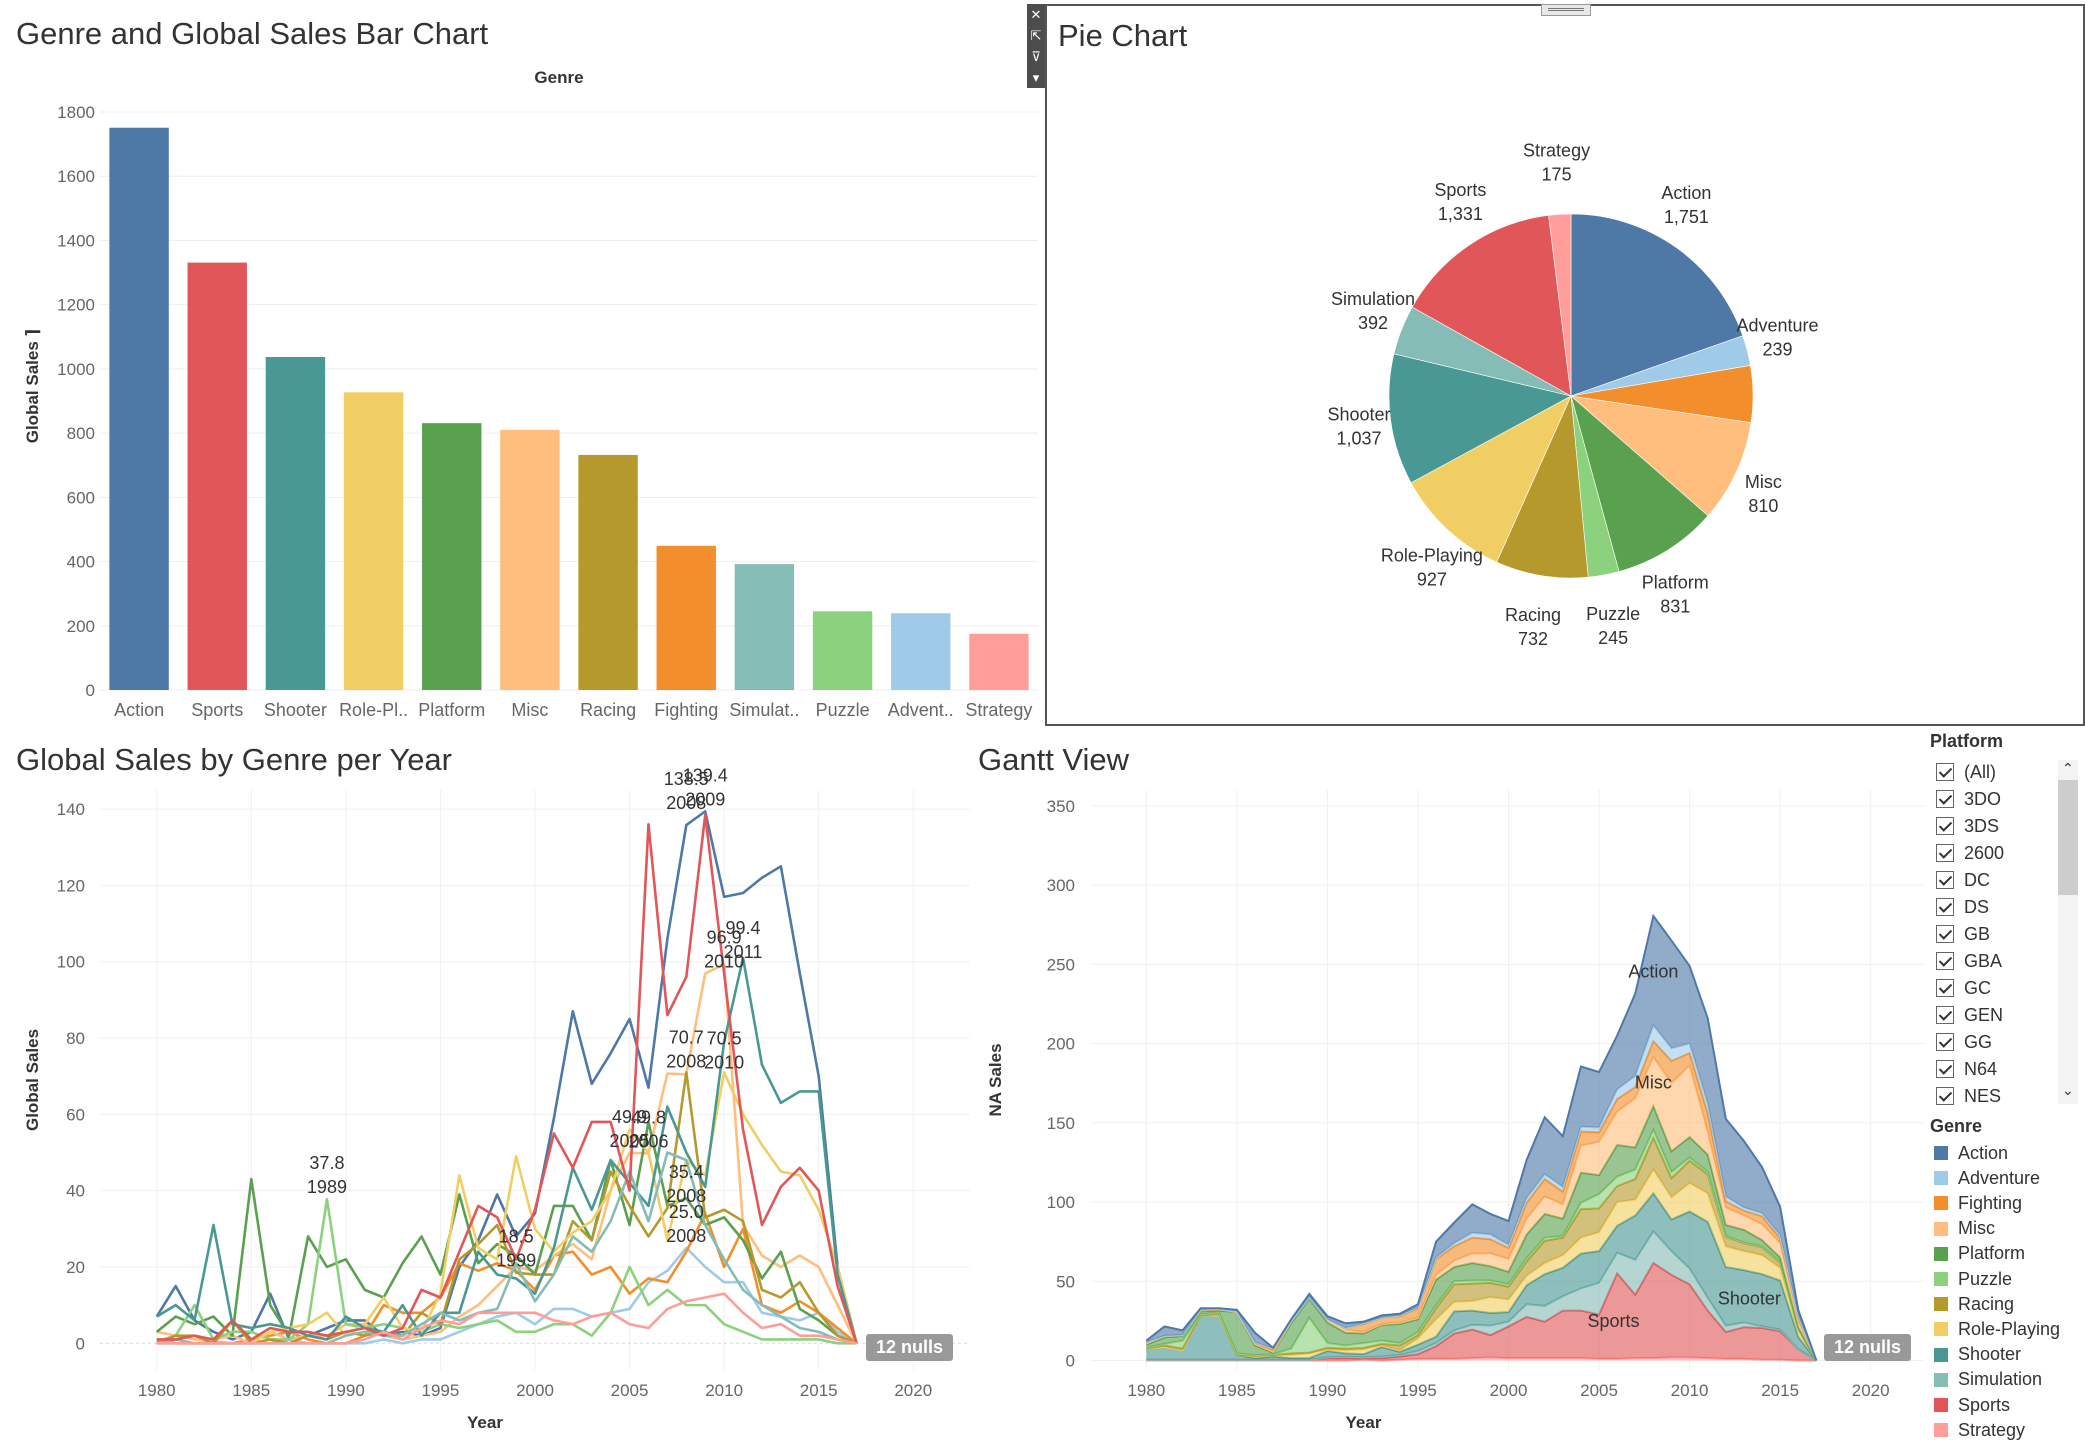 This screenshot has height=1449, width=2085. What do you see at coordinates (516, 1249) in the screenshot?
I see `line-annotation: 18.5 1999` at bounding box center [516, 1249].